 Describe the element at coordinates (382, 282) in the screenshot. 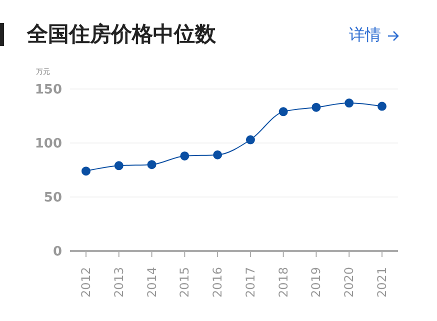

I see `x-tick-label: 2021` at that location.